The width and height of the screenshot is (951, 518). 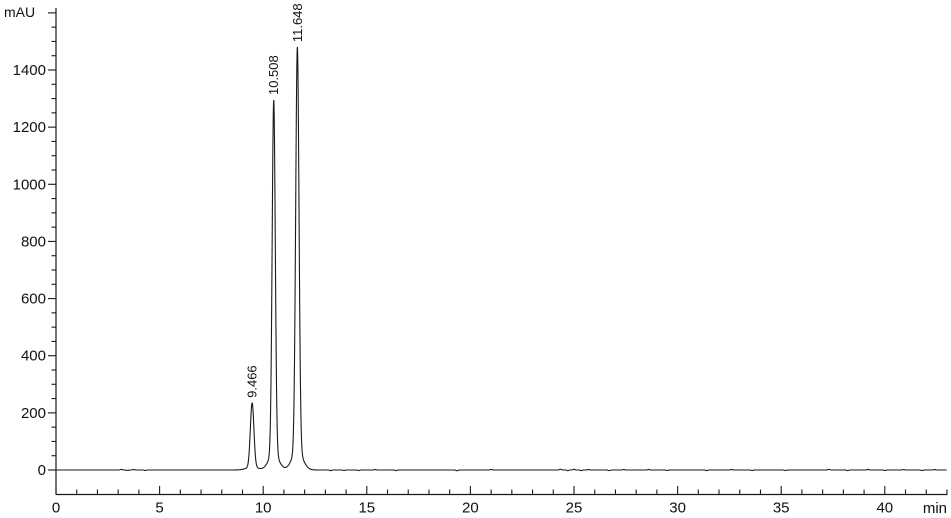 I want to click on x-axis-tick-label: 20, so click(x=470, y=508).